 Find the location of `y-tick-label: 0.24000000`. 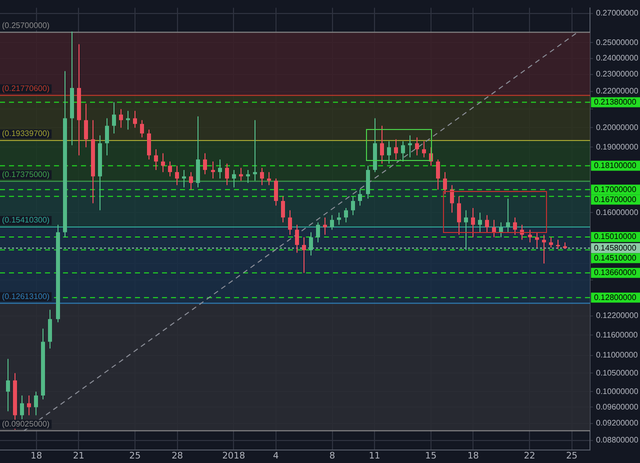

y-tick-label: 0.24000000 is located at coordinates (617, 57).